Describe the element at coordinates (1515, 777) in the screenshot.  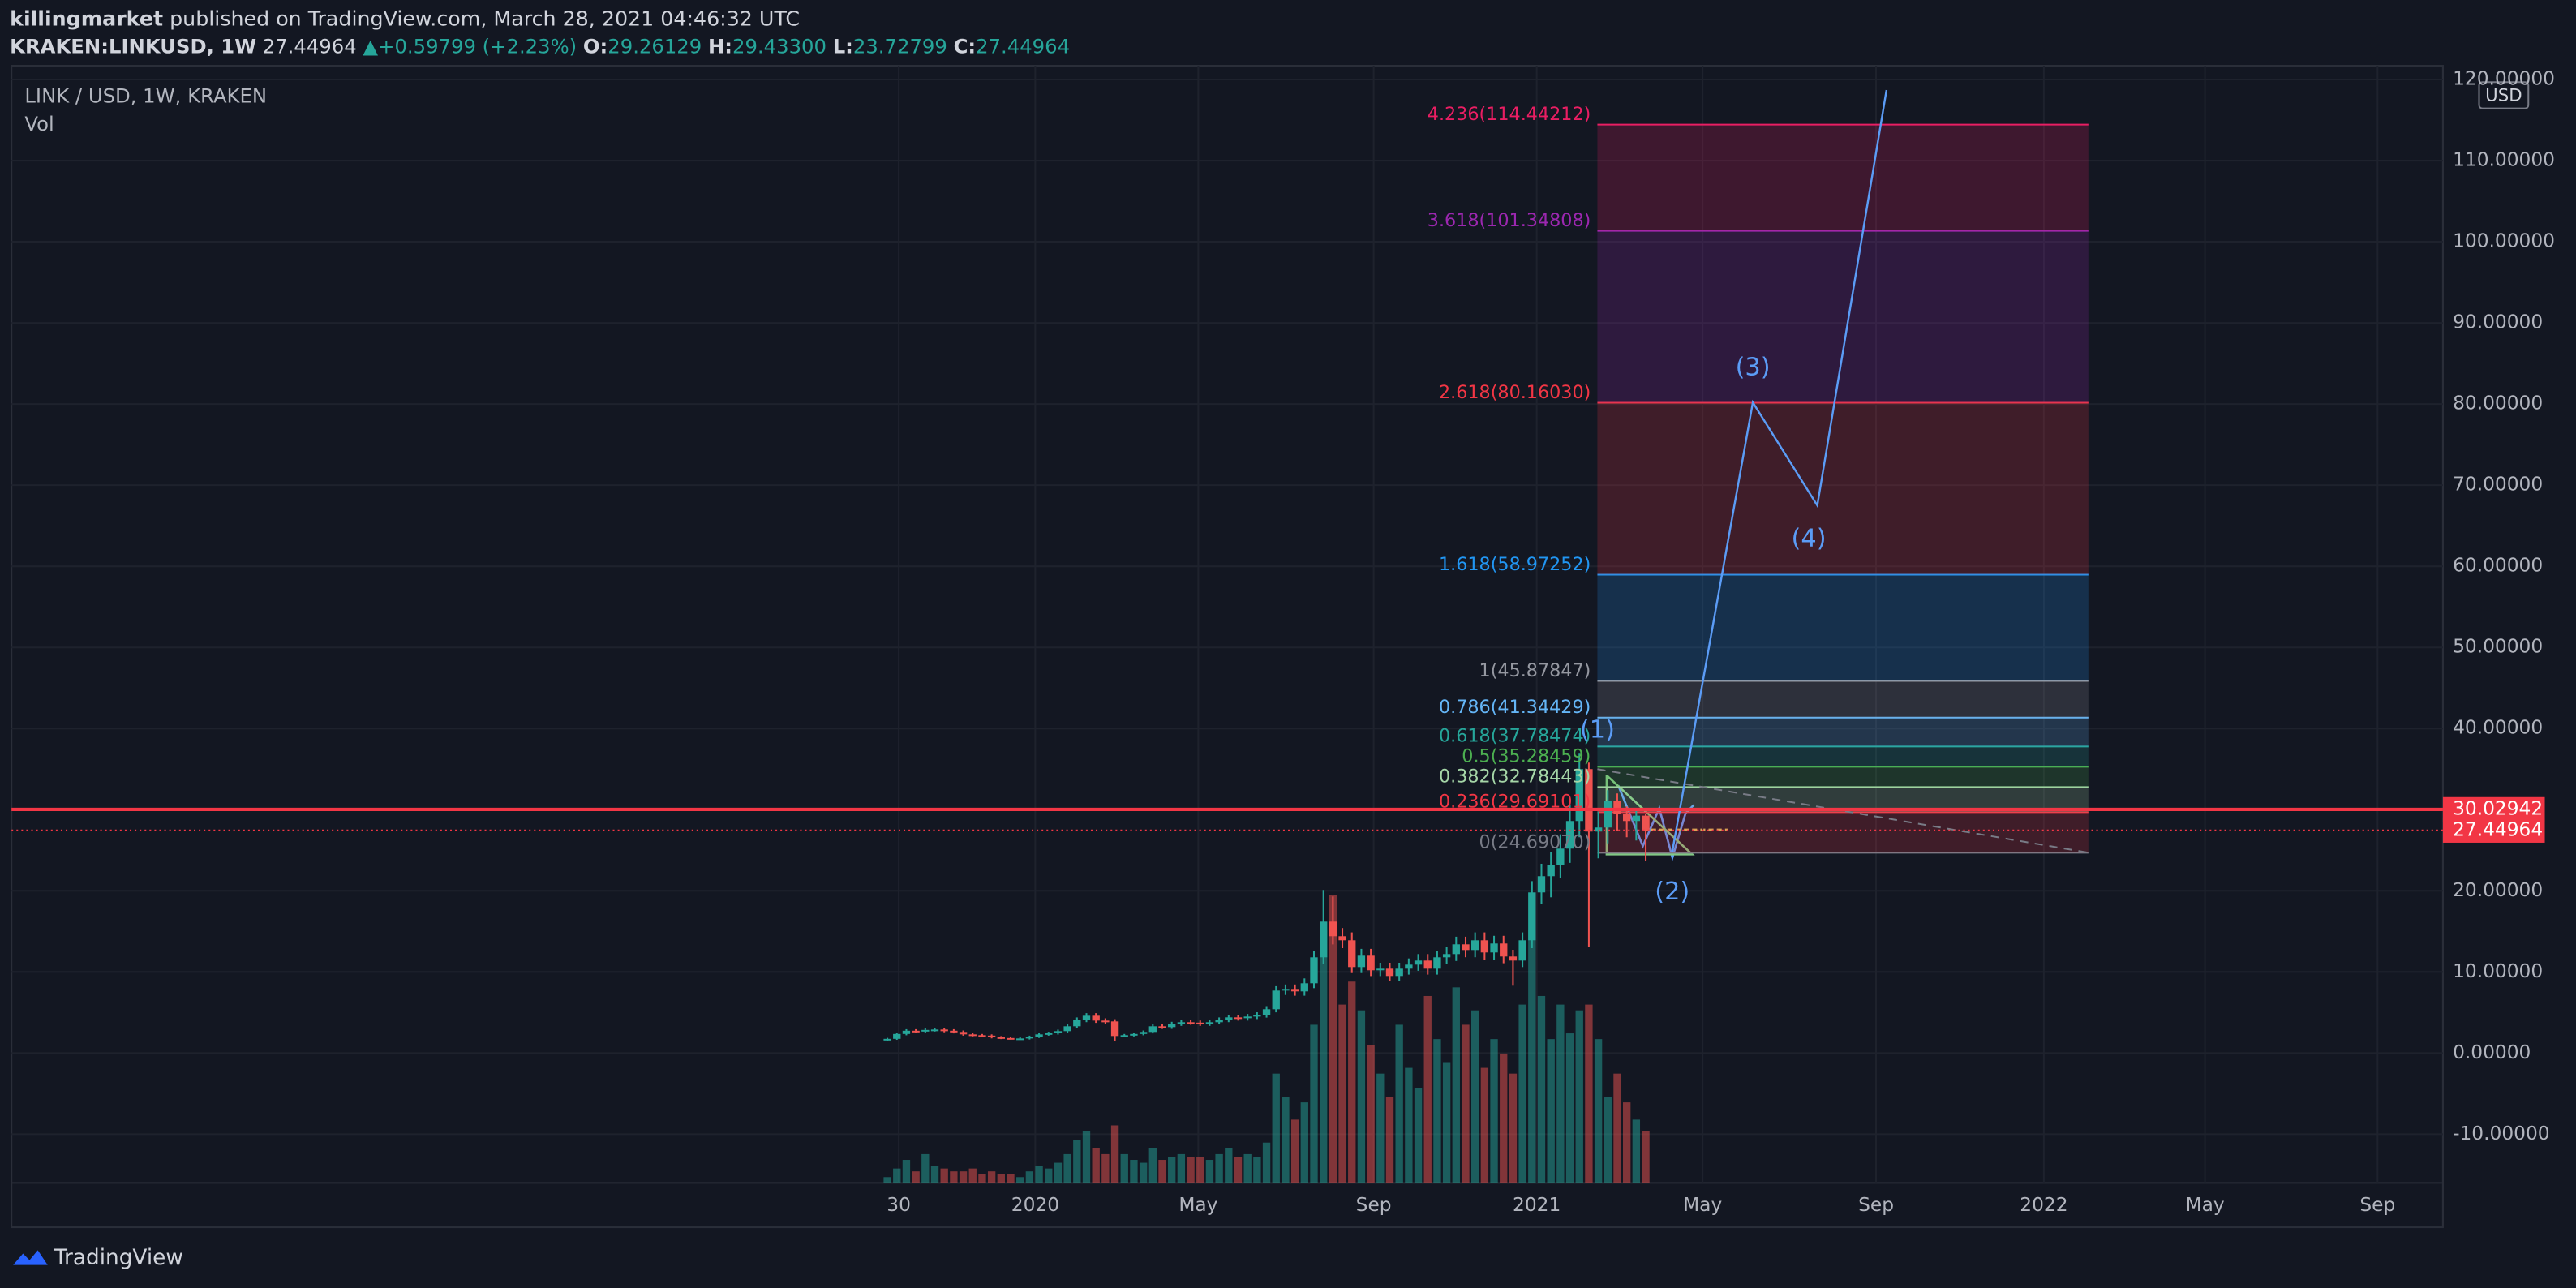
I see `fib-label: 0.382(32.78443)` at that location.